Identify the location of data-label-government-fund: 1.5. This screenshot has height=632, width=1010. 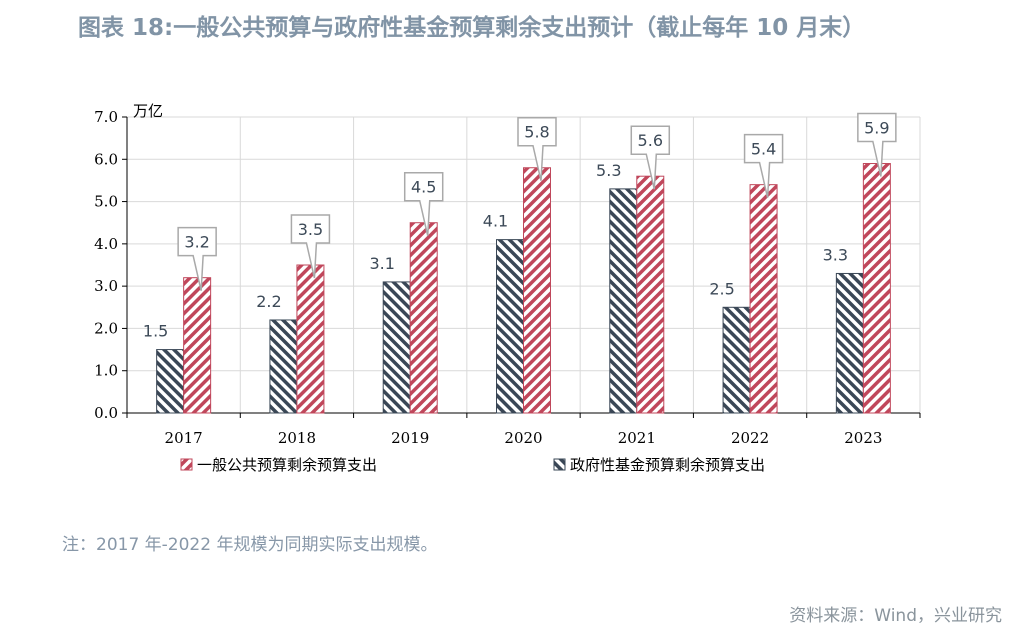
(155, 331).